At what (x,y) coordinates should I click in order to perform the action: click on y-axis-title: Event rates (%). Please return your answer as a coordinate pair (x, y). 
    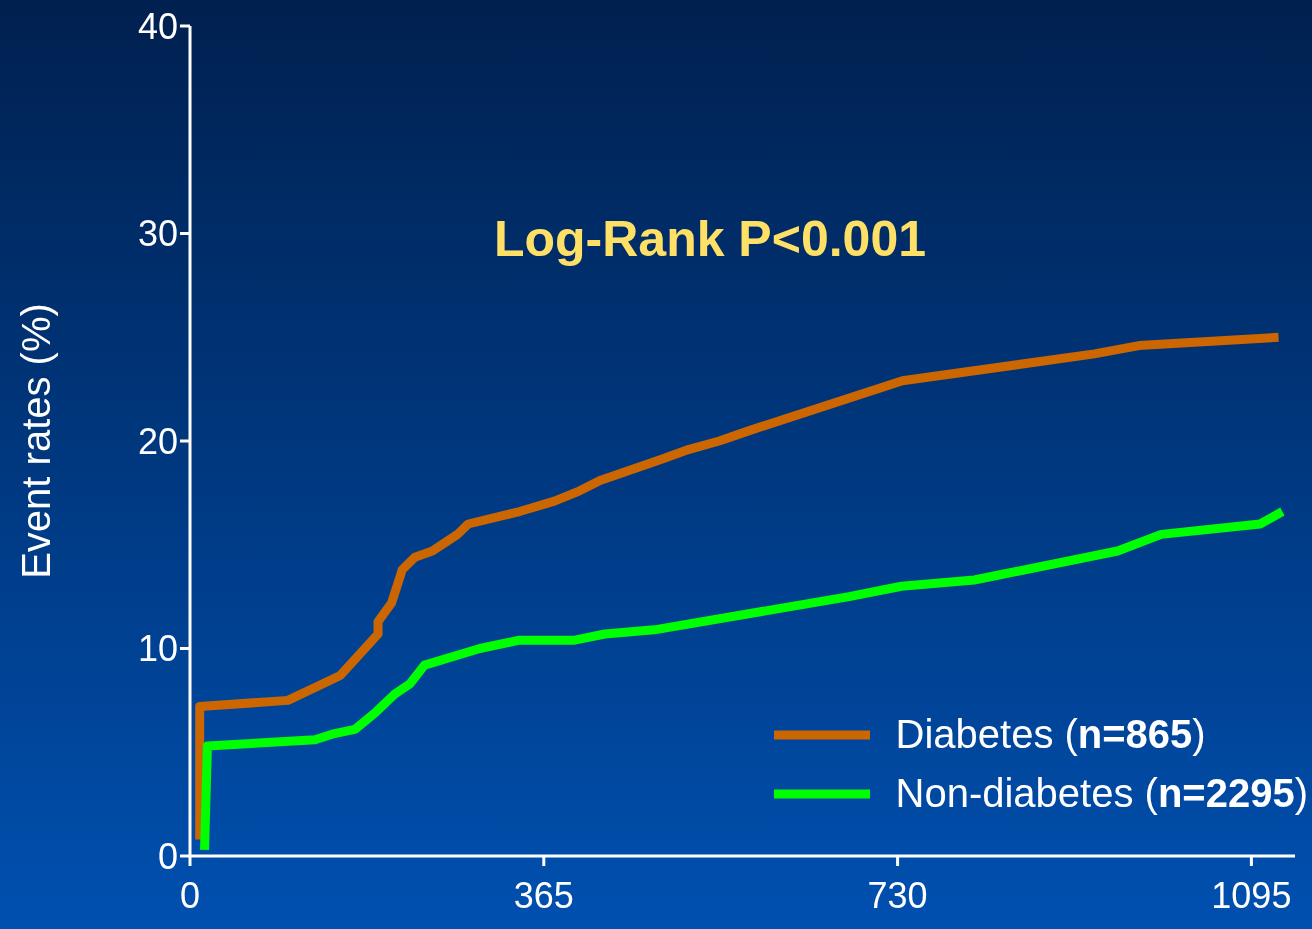
    Looking at the image, I should click on (36, 441).